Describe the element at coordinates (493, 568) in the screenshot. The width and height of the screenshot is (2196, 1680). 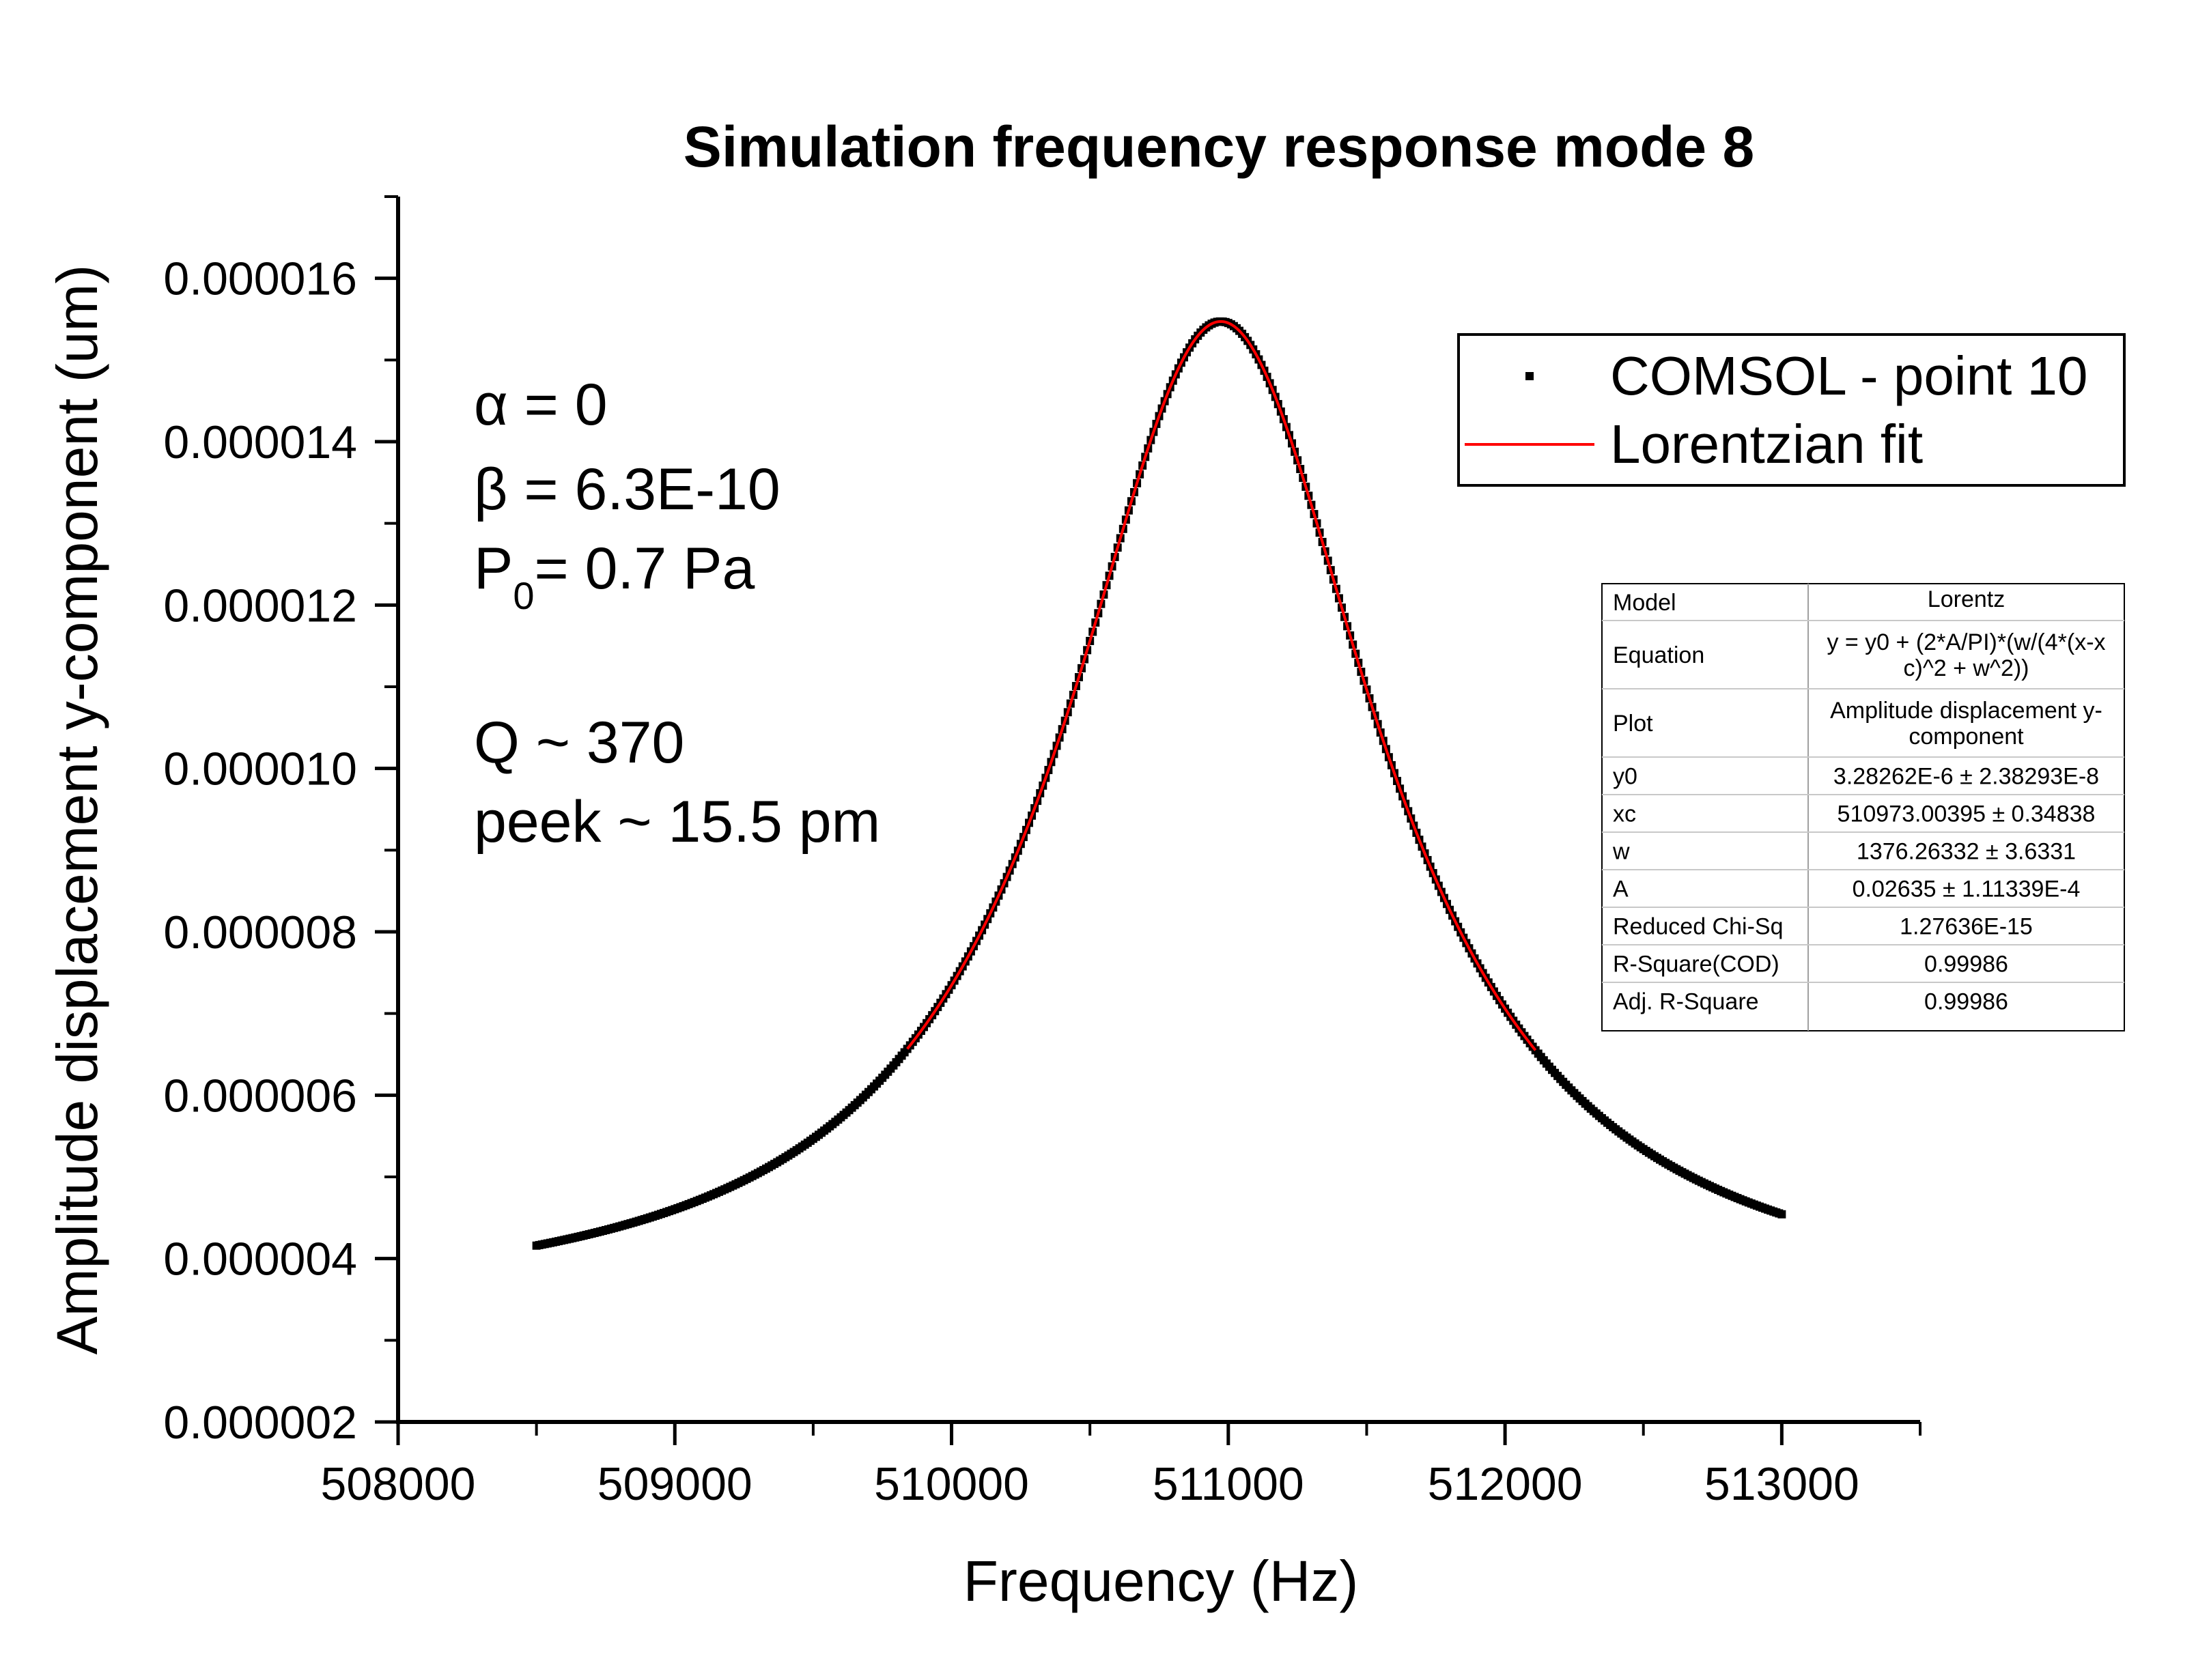
I see `annotation-p-main: P` at that location.